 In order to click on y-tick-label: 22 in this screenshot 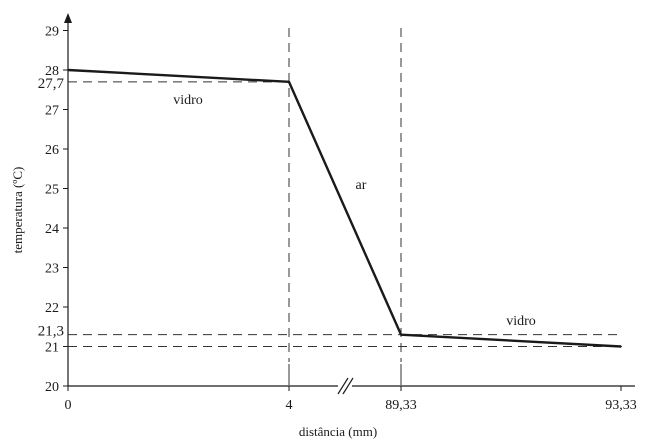, I will do `click(52, 308)`.